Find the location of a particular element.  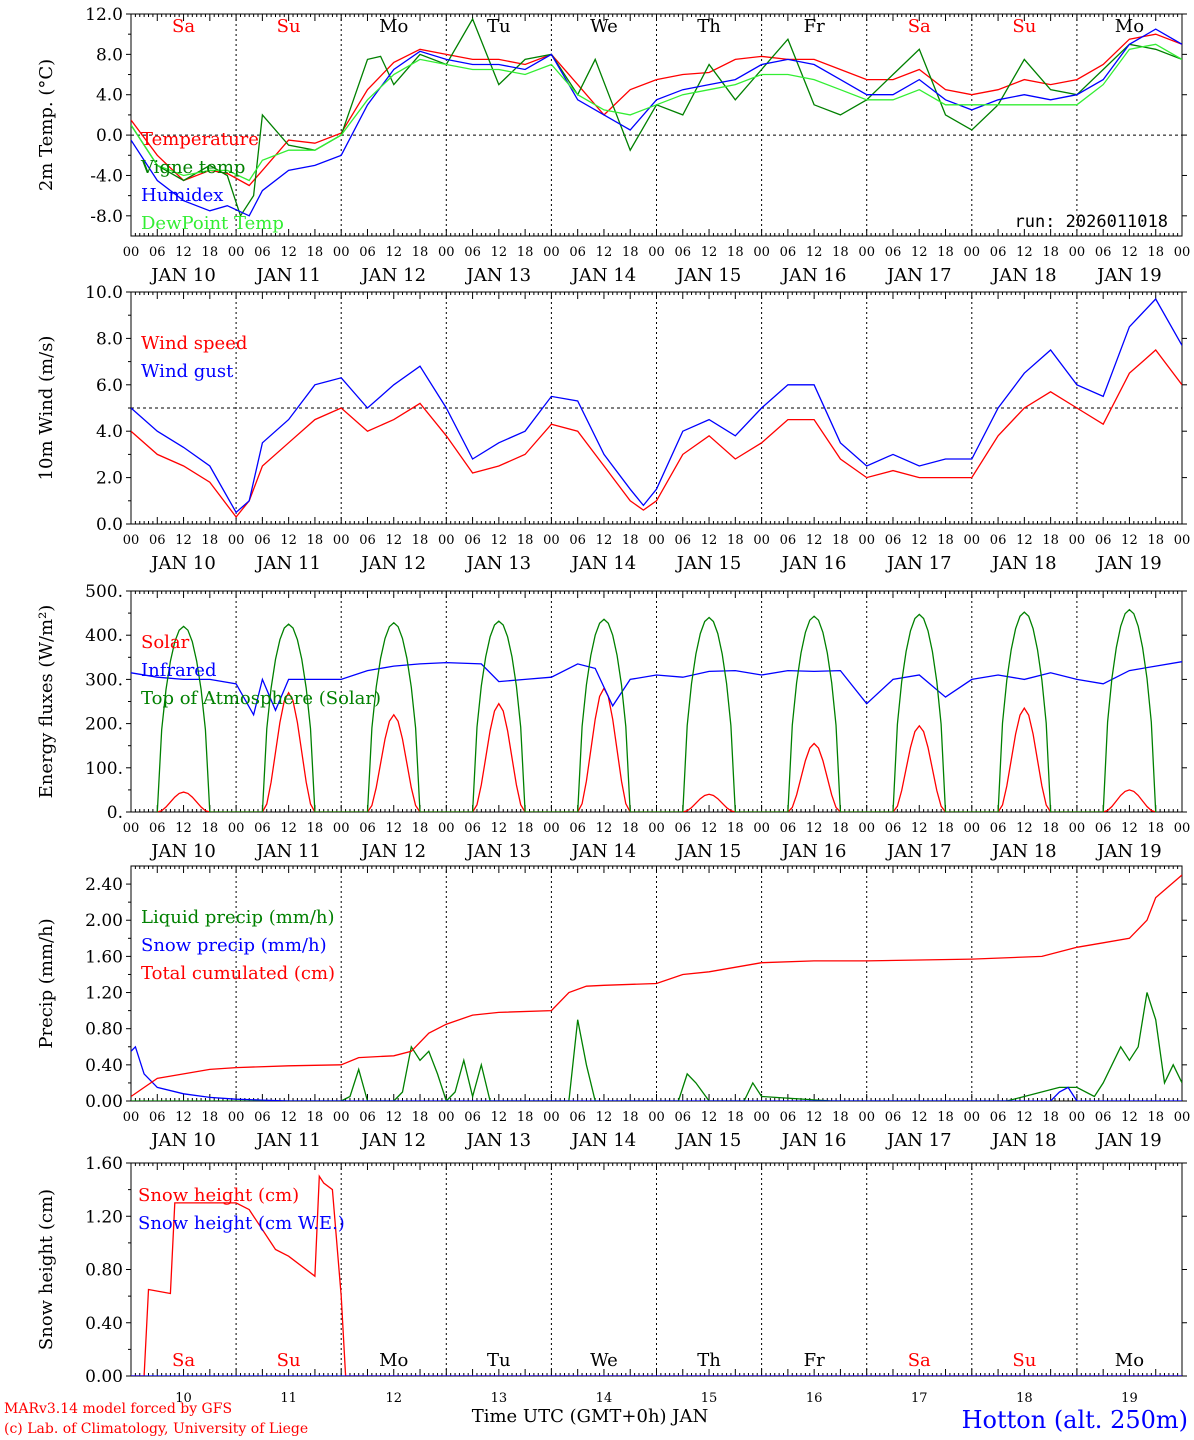

x-day-number: 14 is located at coordinates (604, 1398).